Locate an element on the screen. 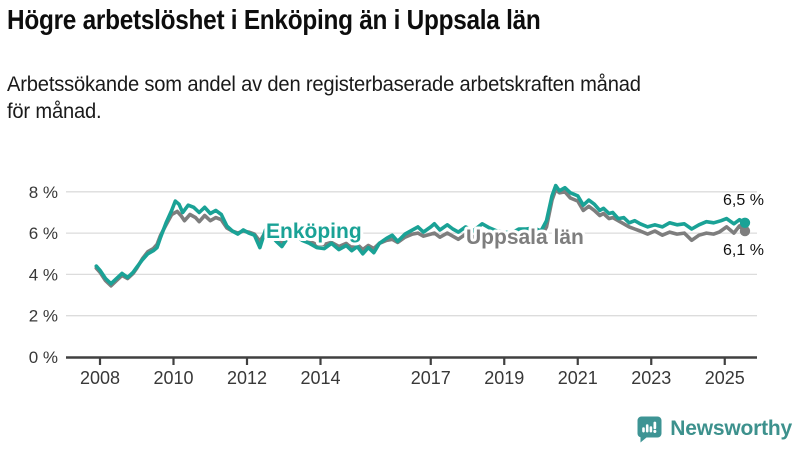  x-axis-label: 2017 is located at coordinates (431, 378).